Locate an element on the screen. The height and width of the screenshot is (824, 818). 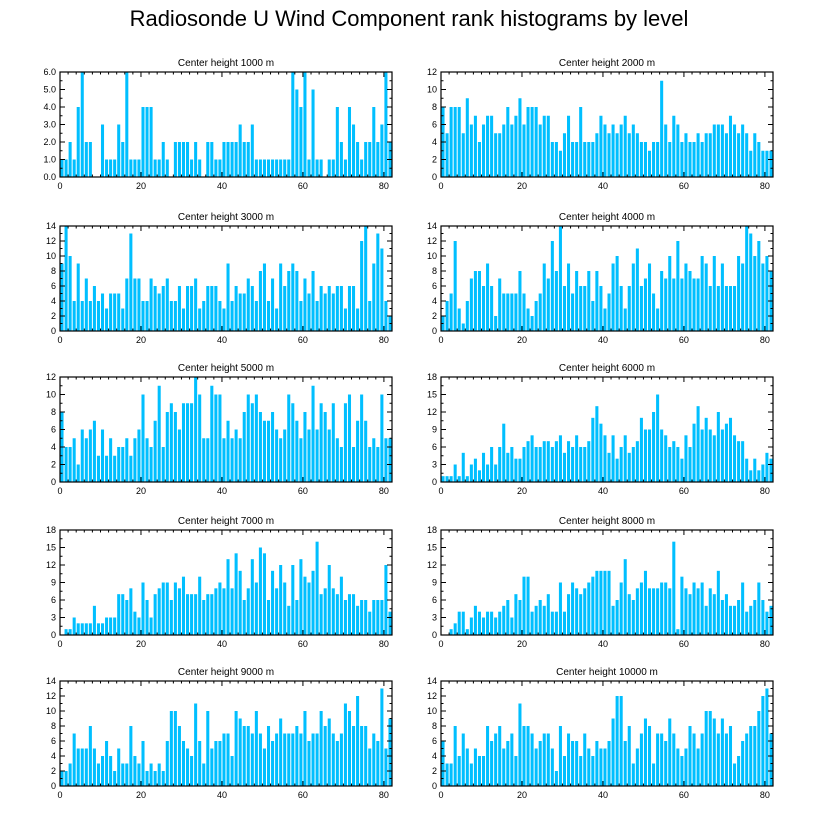
y-tick-label: 3 is located at coordinates (434, 618).